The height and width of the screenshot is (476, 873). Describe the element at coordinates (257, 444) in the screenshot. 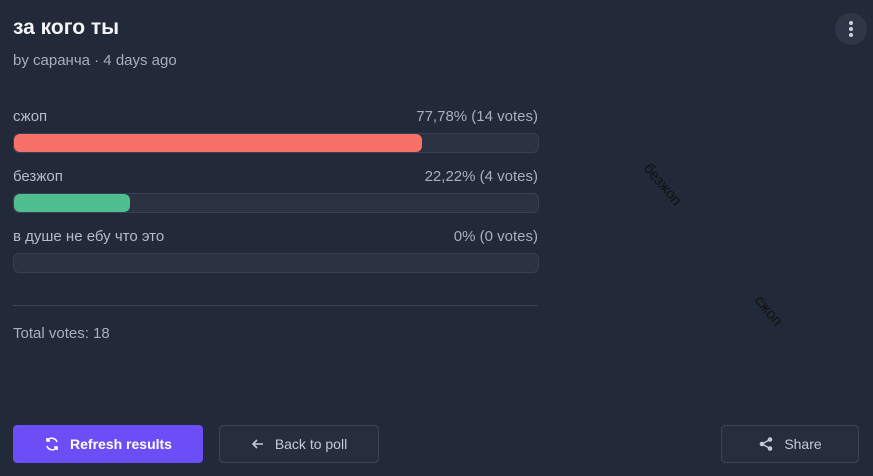

I see `arrow-icon` at that location.